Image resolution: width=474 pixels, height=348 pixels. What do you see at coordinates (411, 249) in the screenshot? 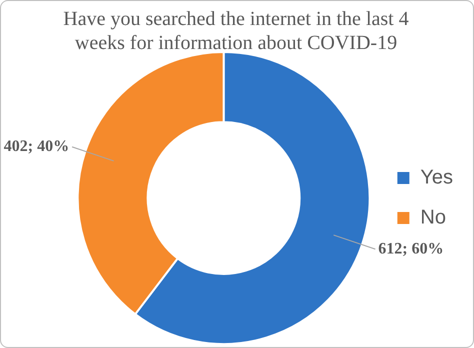
I see `data-label: 612; 60%` at bounding box center [411, 249].